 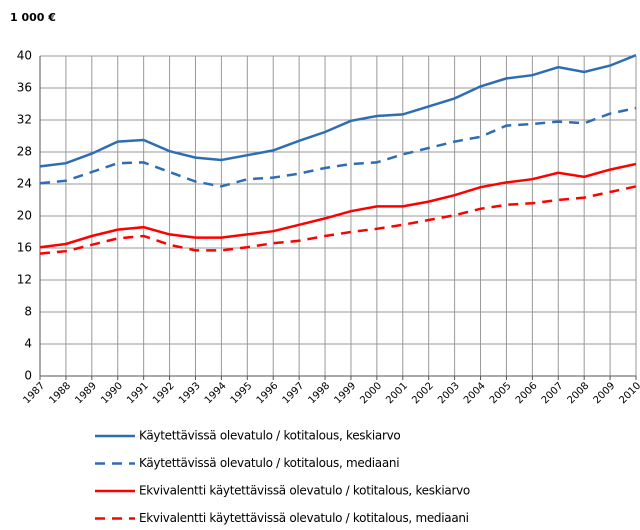 I want to click on x-tick-label: 1999, so click(x=345, y=393).